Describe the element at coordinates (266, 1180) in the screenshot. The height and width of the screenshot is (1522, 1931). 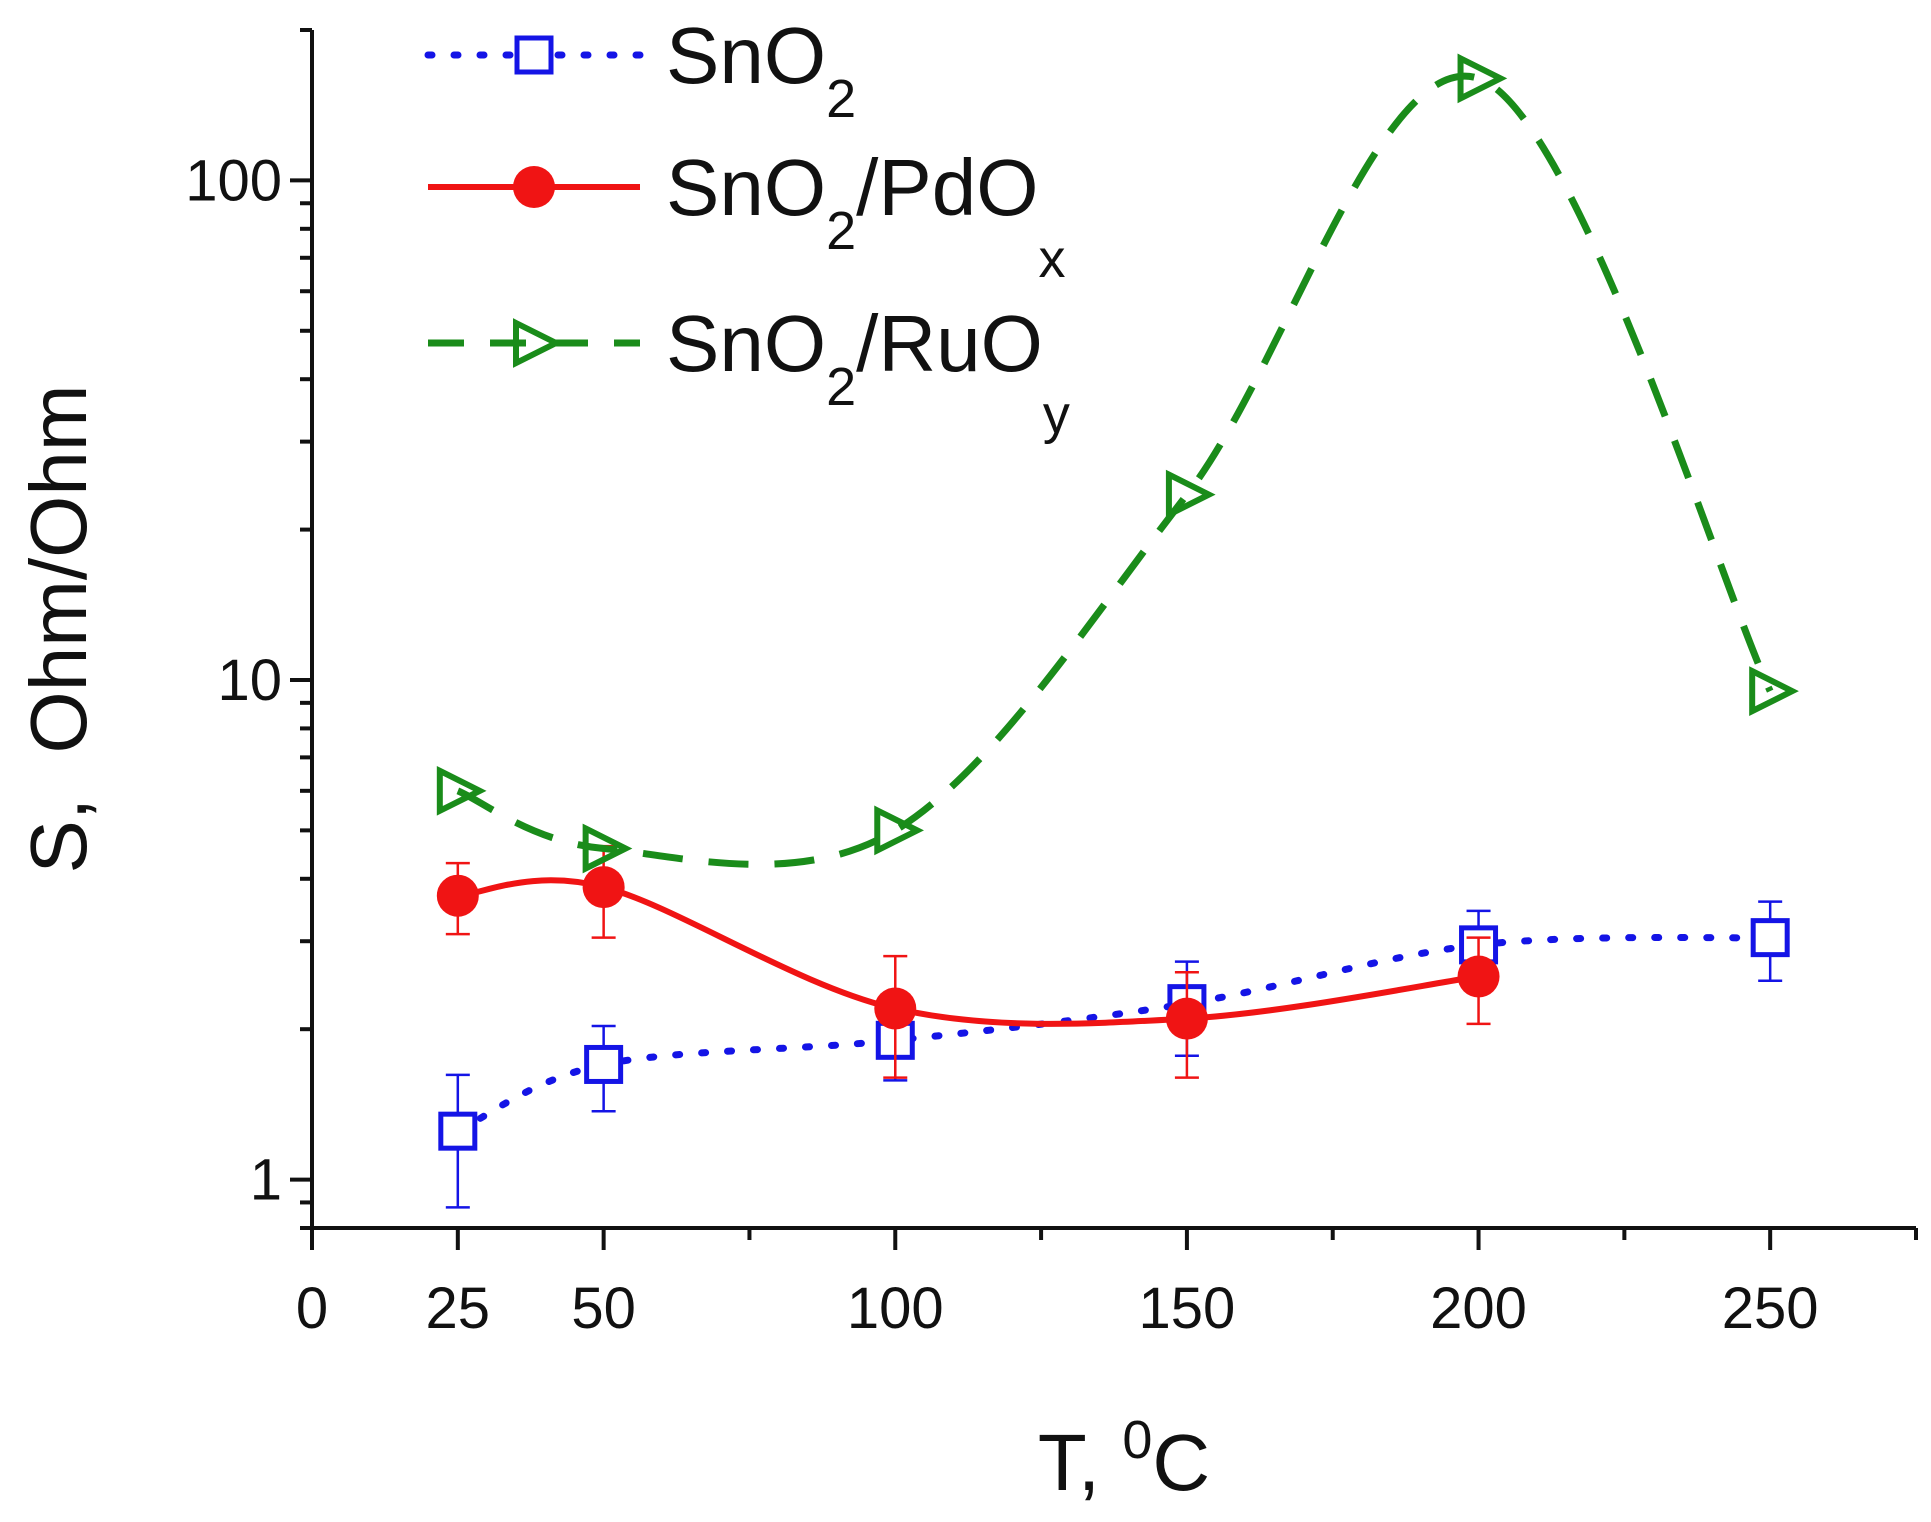
I see `y-tick-label: 1` at that location.